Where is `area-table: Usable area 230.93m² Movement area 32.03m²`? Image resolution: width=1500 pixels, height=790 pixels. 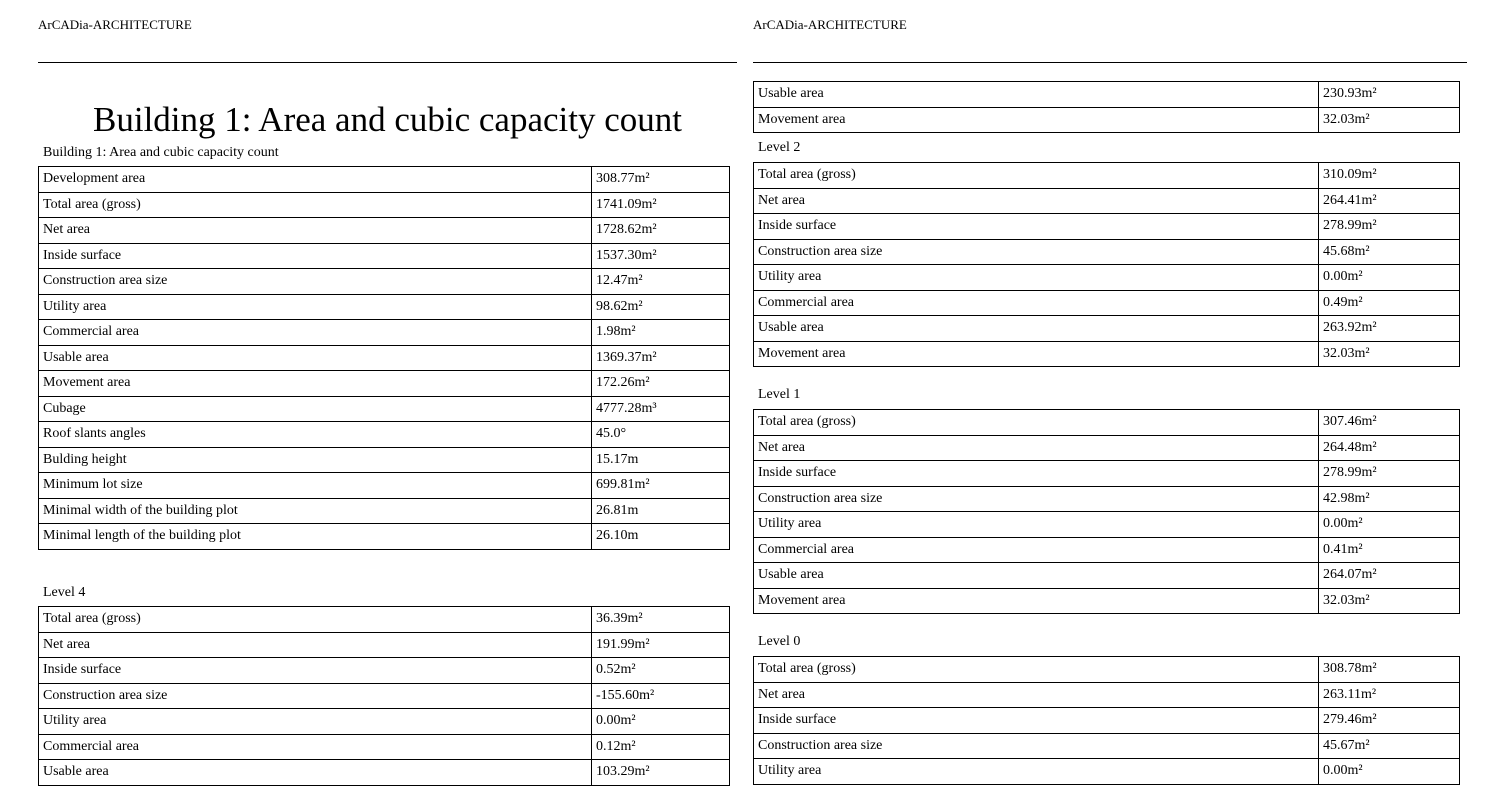 area-table: Usable area 230.93m² Movement area 32.03m² is located at coordinates (1106, 107).